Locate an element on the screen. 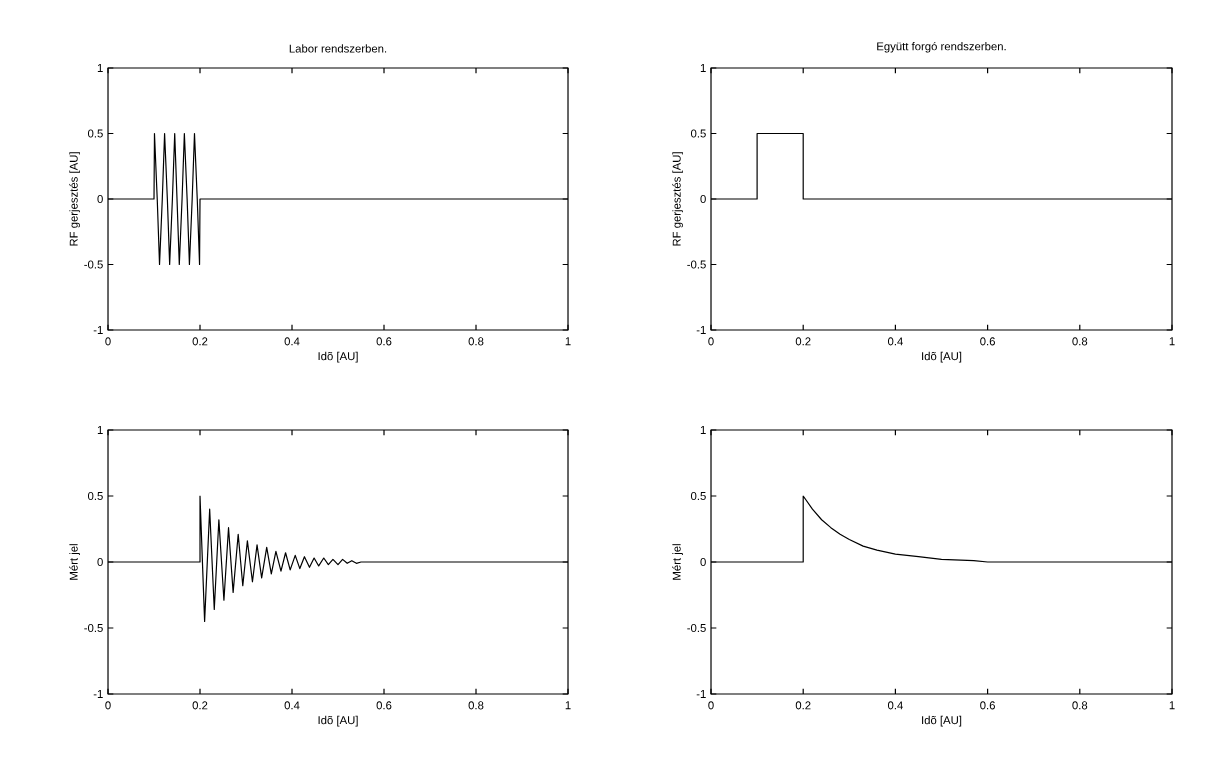 This screenshot has width=1214, height=771. chart-title: Együtt forgó rendszerben. is located at coordinates (941, 47).